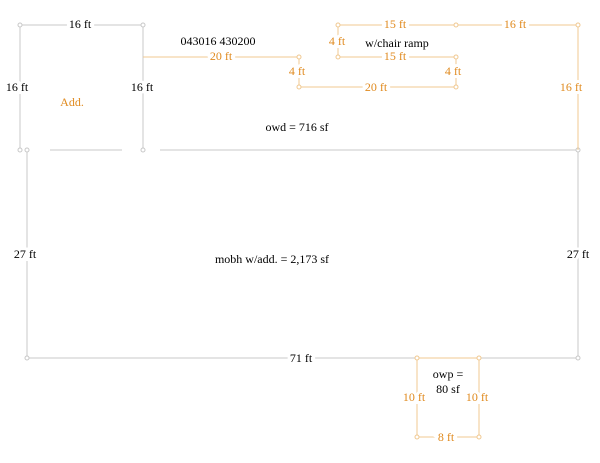  I want to click on sketch-id: 043016 430200, so click(218, 41).